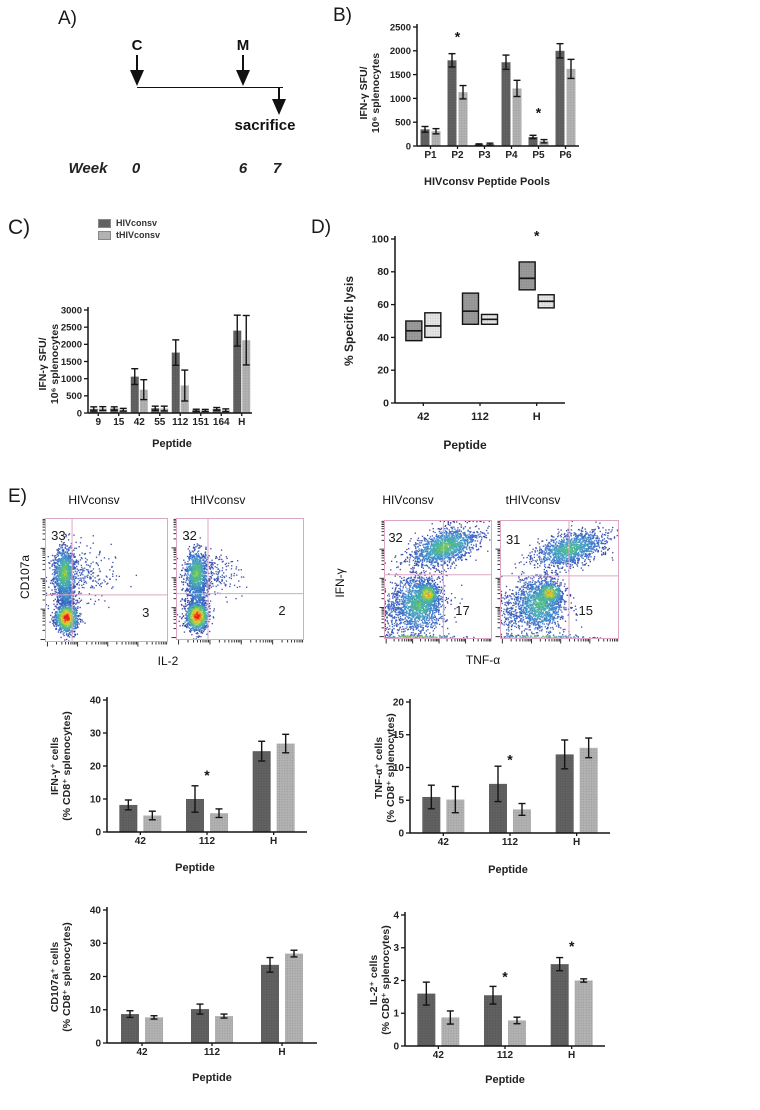 This screenshot has width=760, height=1110. I want to click on legend-item-hivconsv: HIVconsv, so click(129, 223).